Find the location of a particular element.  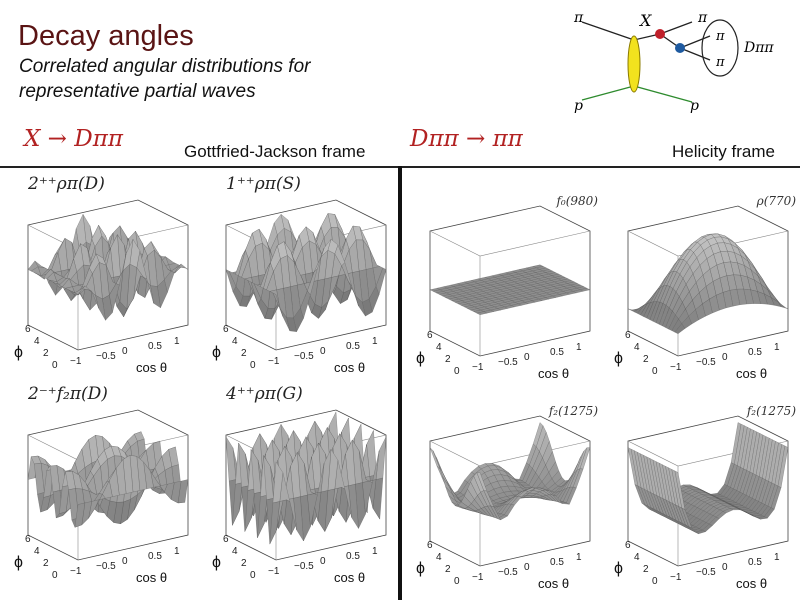

pipi-bubble is located at coordinates (720, 48).